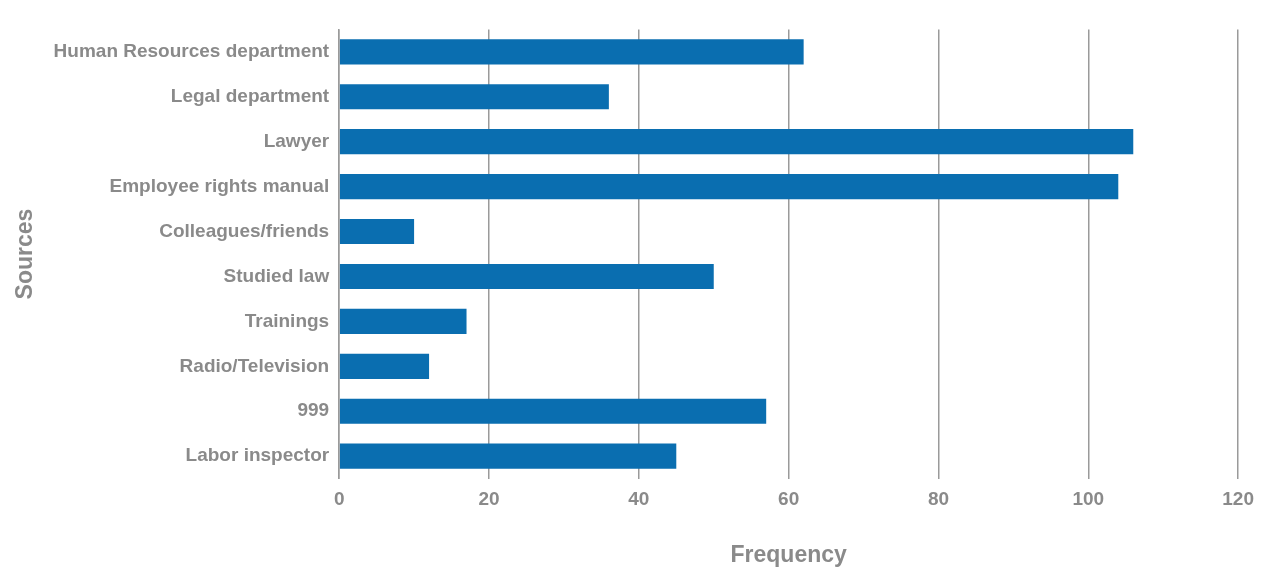  I want to click on y-tick-label: Colleagues/friends, so click(244, 230).